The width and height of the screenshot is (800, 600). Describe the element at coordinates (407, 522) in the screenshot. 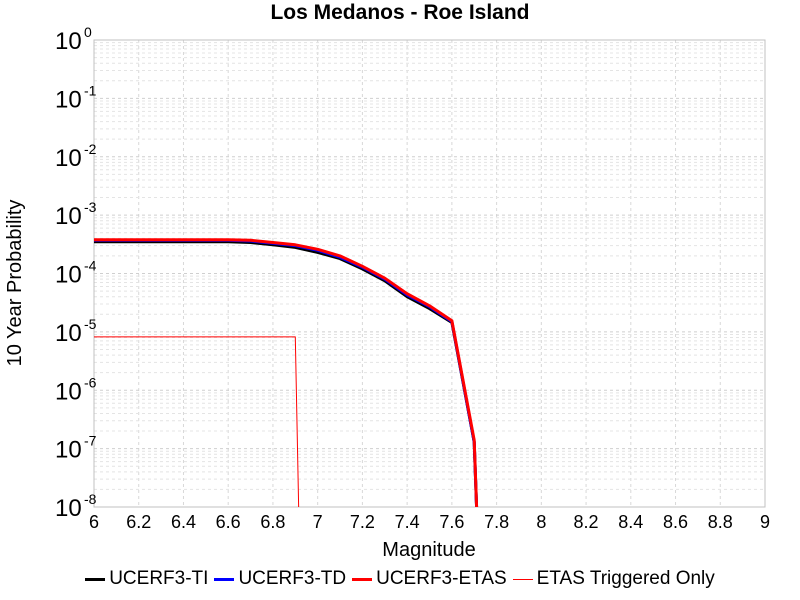

I see `x-tick-label: 7.4` at that location.